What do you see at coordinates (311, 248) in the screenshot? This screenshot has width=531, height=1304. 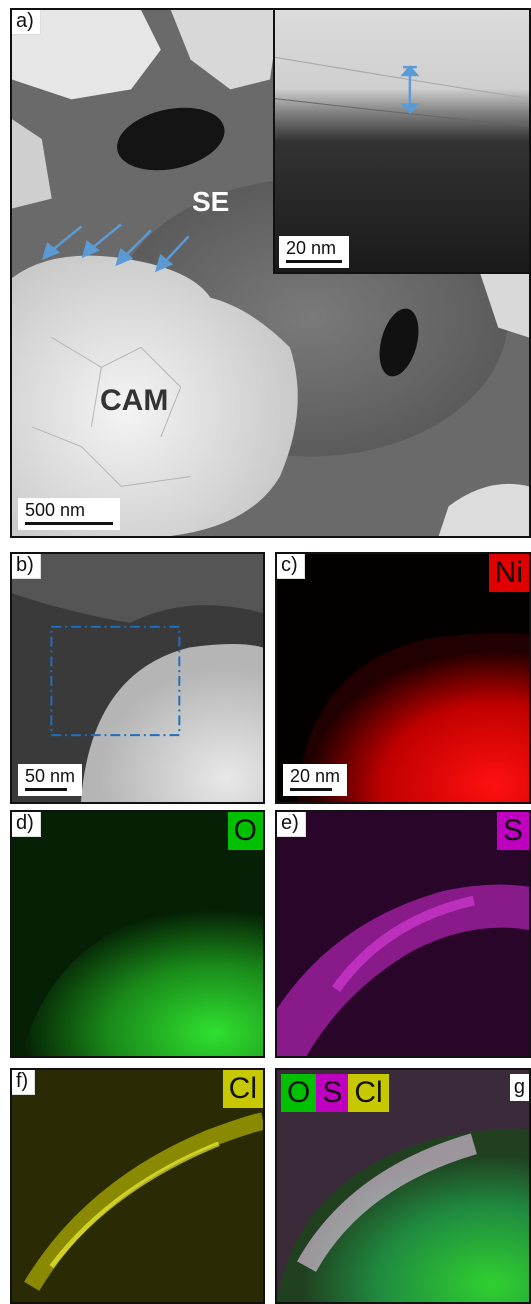 I see `inset-scale-text: 20 nm` at bounding box center [311, 248].